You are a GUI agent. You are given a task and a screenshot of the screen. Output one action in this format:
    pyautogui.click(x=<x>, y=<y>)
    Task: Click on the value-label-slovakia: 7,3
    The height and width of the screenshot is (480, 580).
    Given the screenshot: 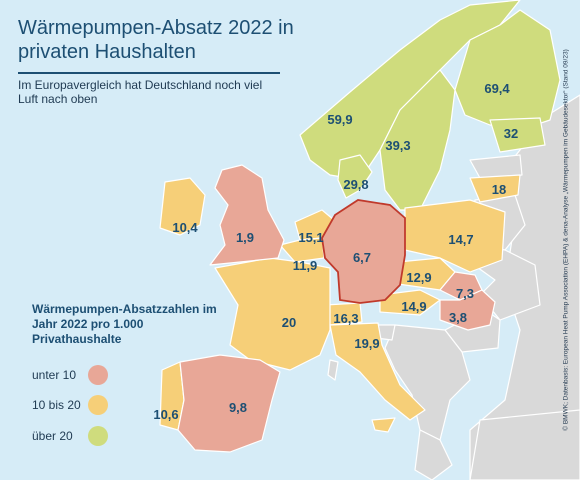 What is the action you would take?
    pyautogui.click(x=465, y=293)
    